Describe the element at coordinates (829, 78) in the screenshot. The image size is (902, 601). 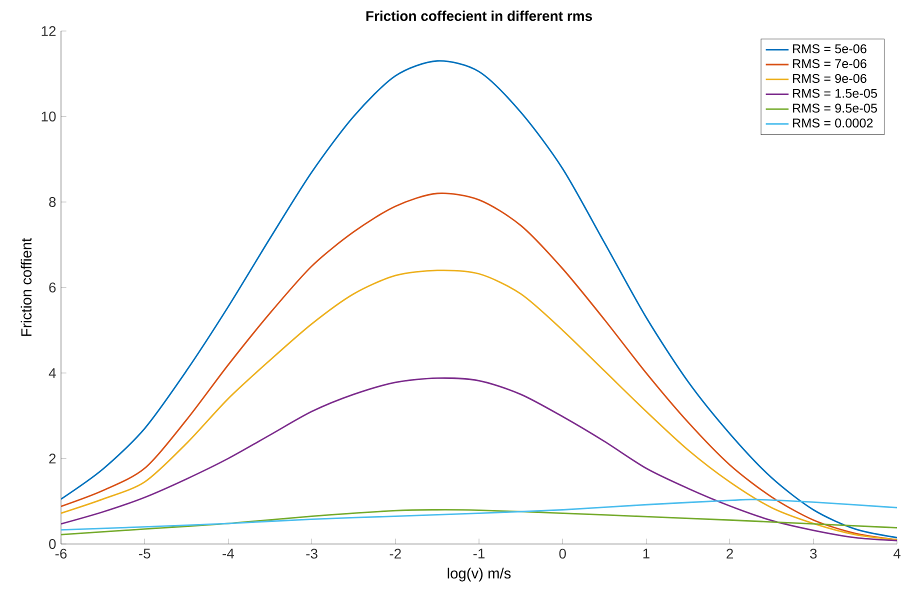
I see `legend-label: RMS = 9e-06` at that location.